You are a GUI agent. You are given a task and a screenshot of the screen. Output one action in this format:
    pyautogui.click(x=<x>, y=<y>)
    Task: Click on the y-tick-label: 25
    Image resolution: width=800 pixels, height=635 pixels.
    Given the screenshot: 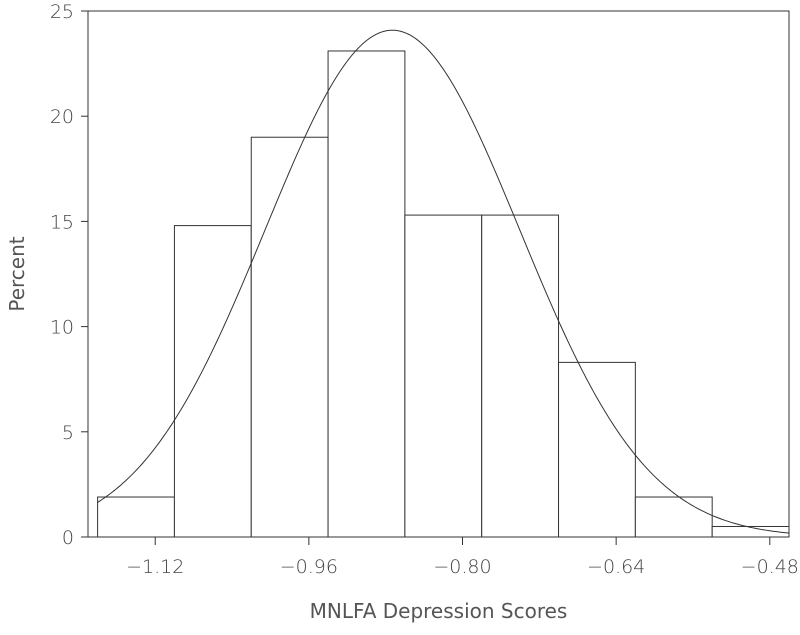 What is the action you would take?
    pyautogui.click(x=62, y=12)
    